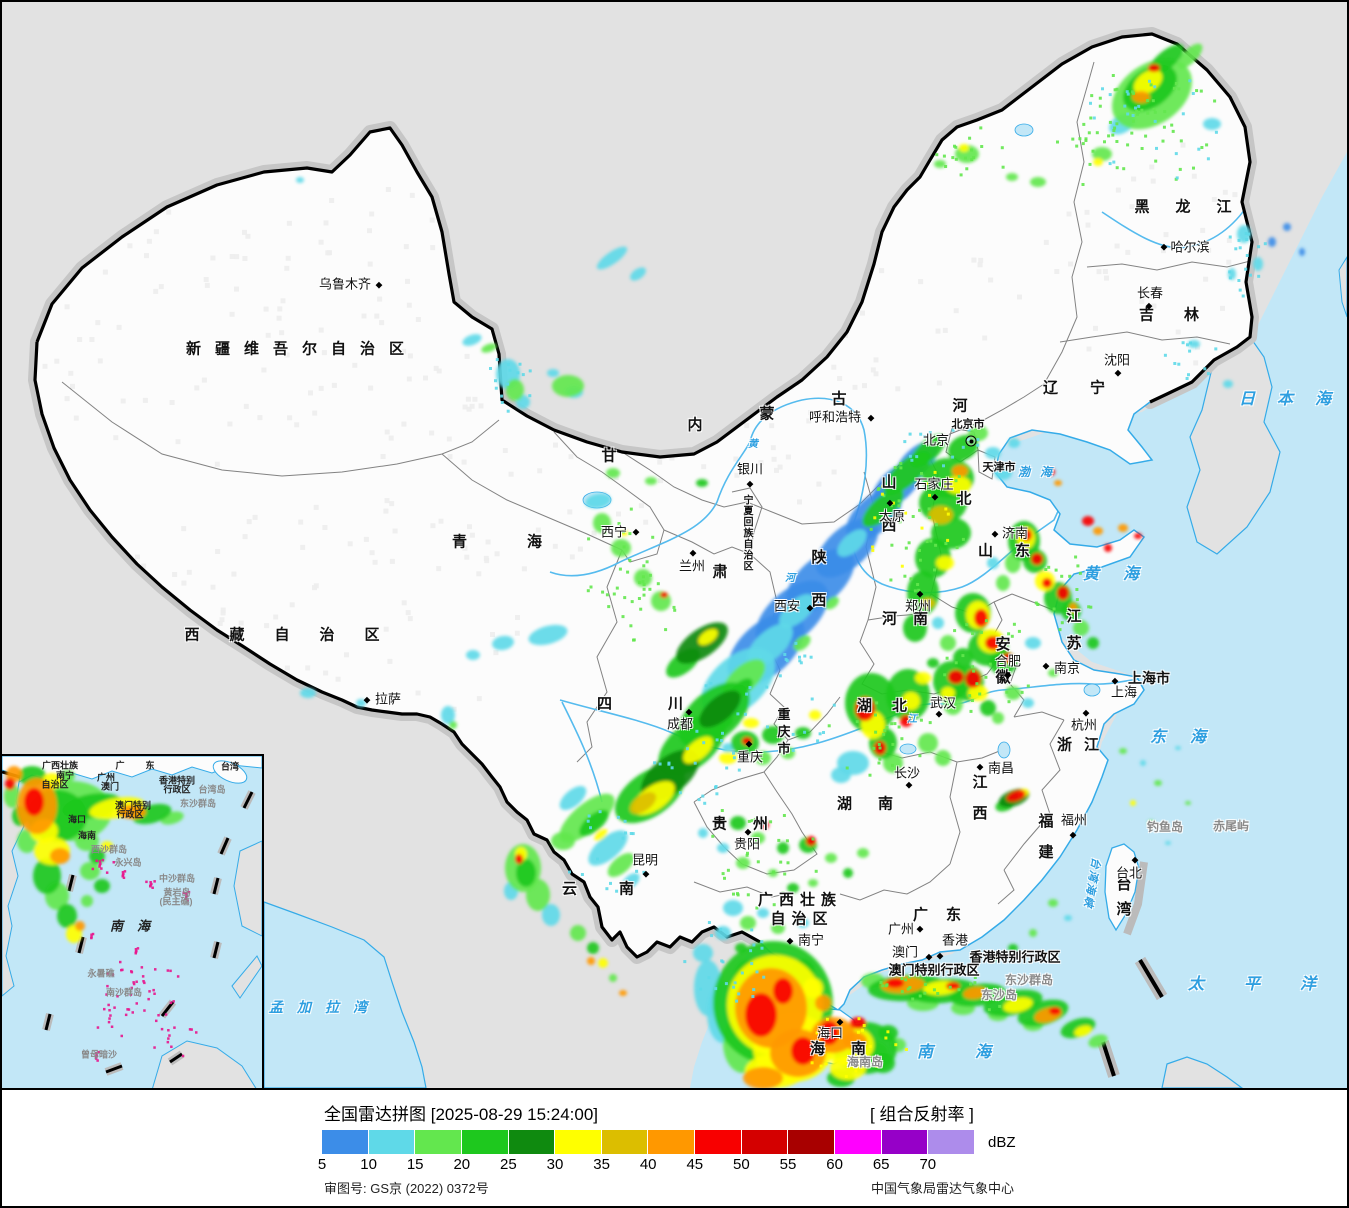 Image resolution: width=1349 pixels, height=1208 pixels. I want to click on colorbar-tick: 35, so click(601, 1164).